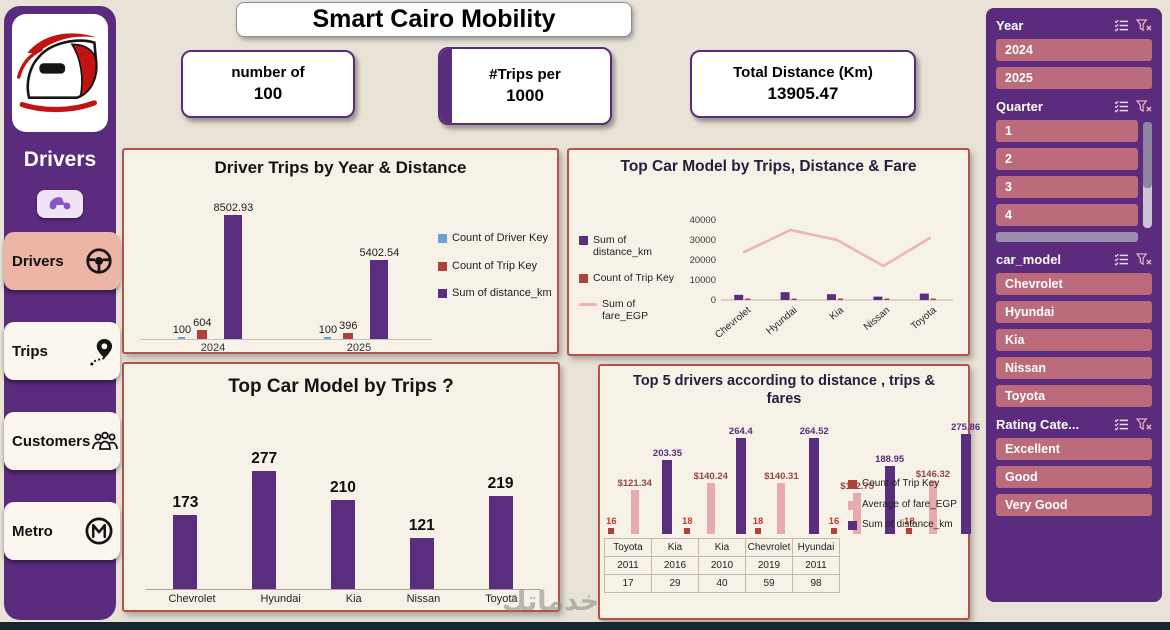 Image resolution: width=1170 pixels, height=630 pixels. I want to click on bar-value-label: 173, so click(185, 503).